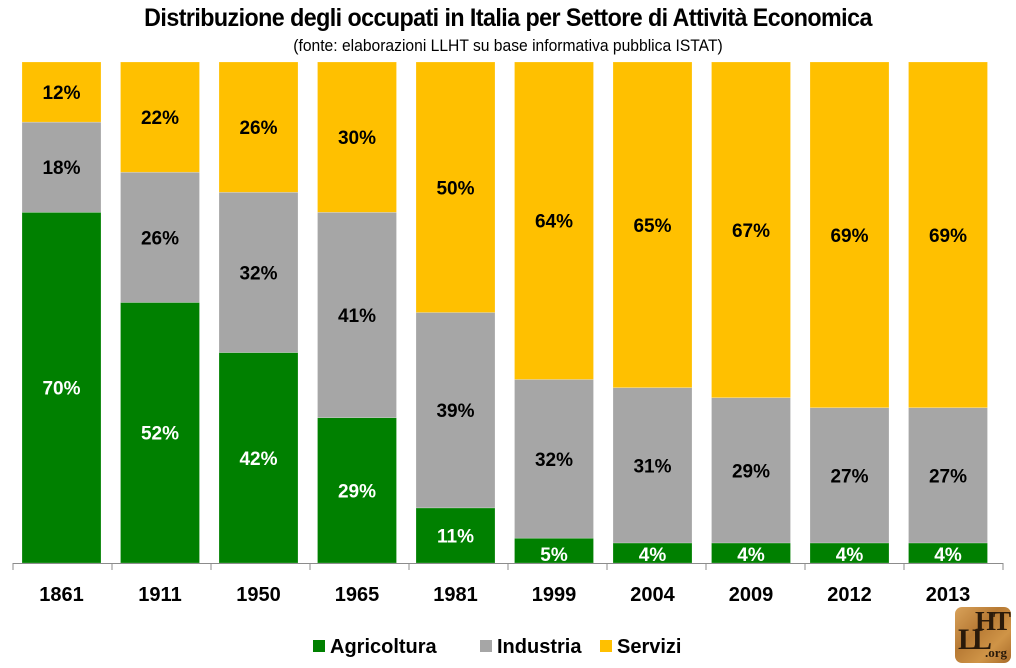  Describe the element at coordinates (554, 555) in the screenshot. I see `data-label-agricoltura-1999: 5%` at that location.